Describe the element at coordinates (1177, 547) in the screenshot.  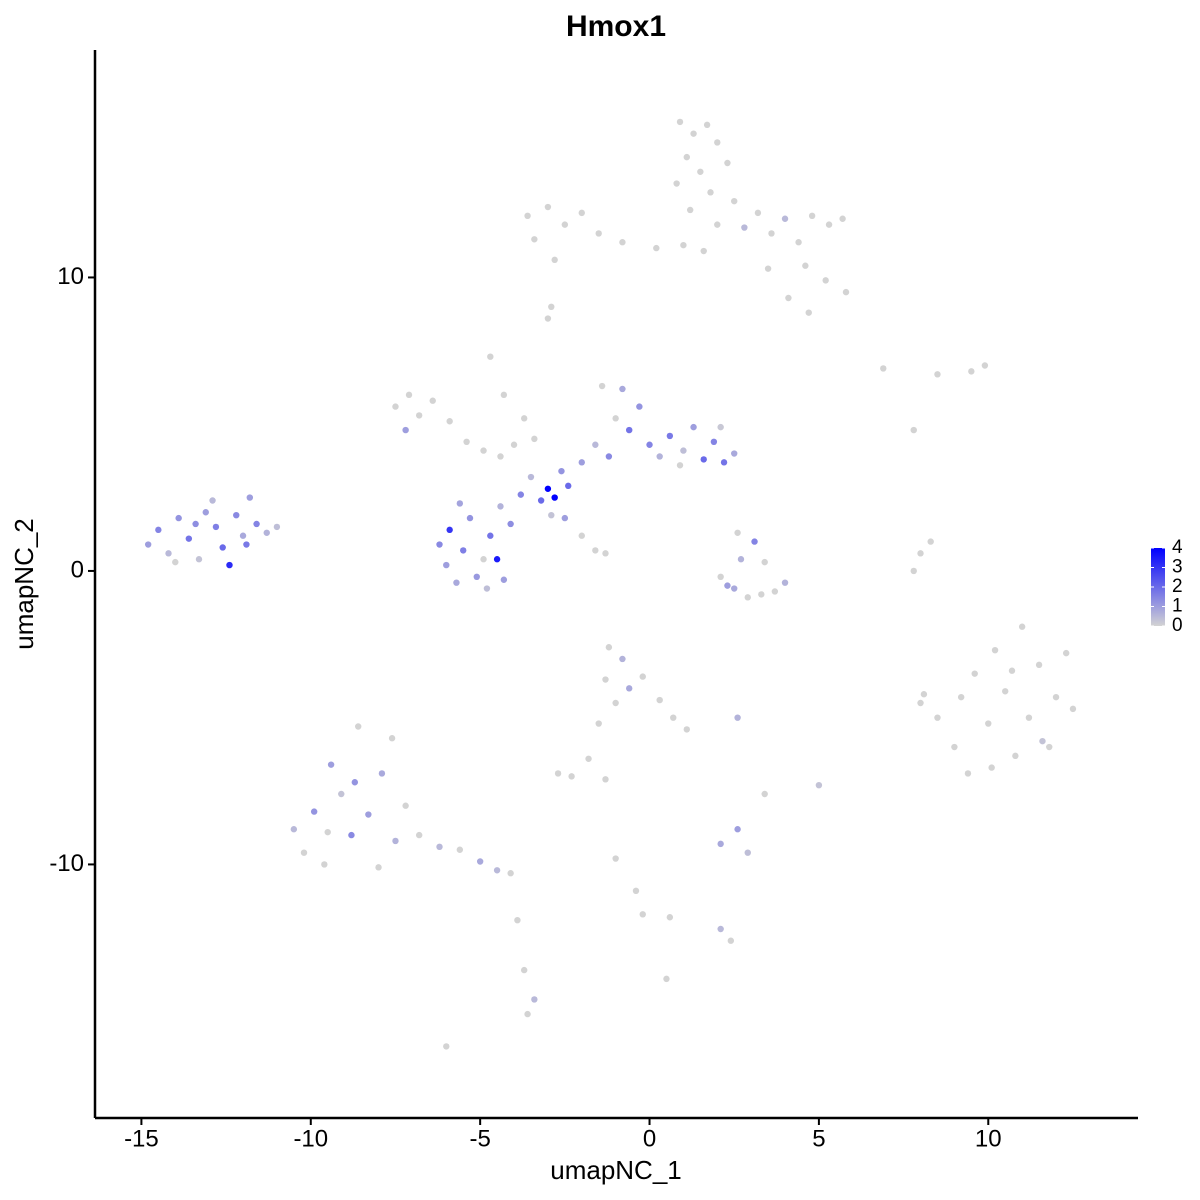
I see `colorbar-tick-label: 4` at that location.